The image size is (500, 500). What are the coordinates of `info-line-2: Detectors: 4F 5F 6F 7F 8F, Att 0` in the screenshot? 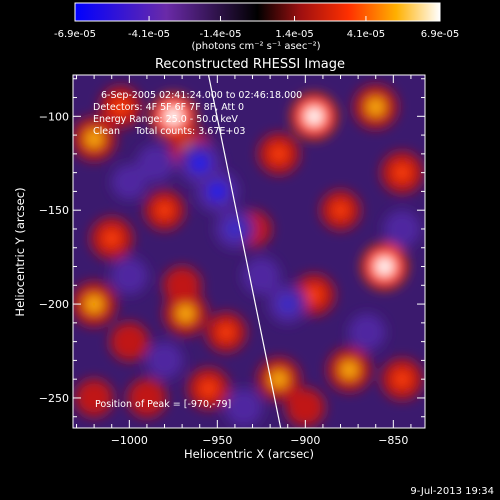 It's located at (168, 107).